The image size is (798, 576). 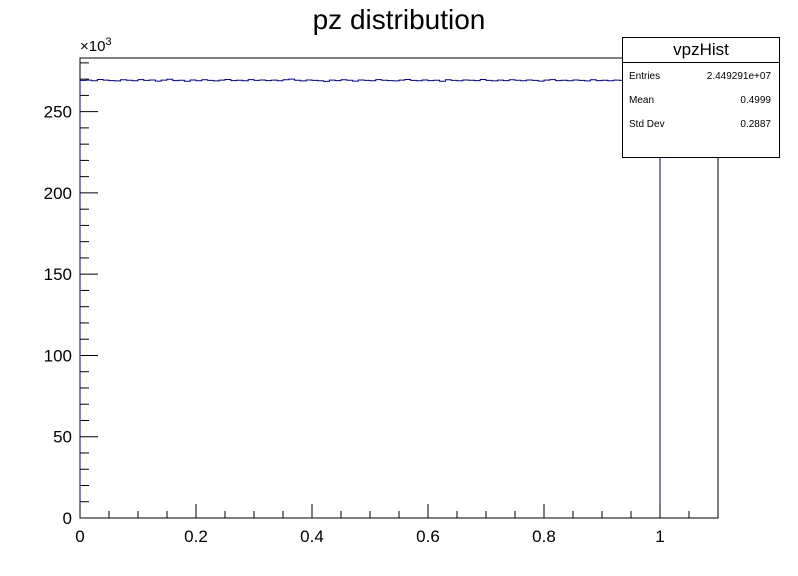 I want to click on x-tick-label: 0.2, so click(x=196, y=536).